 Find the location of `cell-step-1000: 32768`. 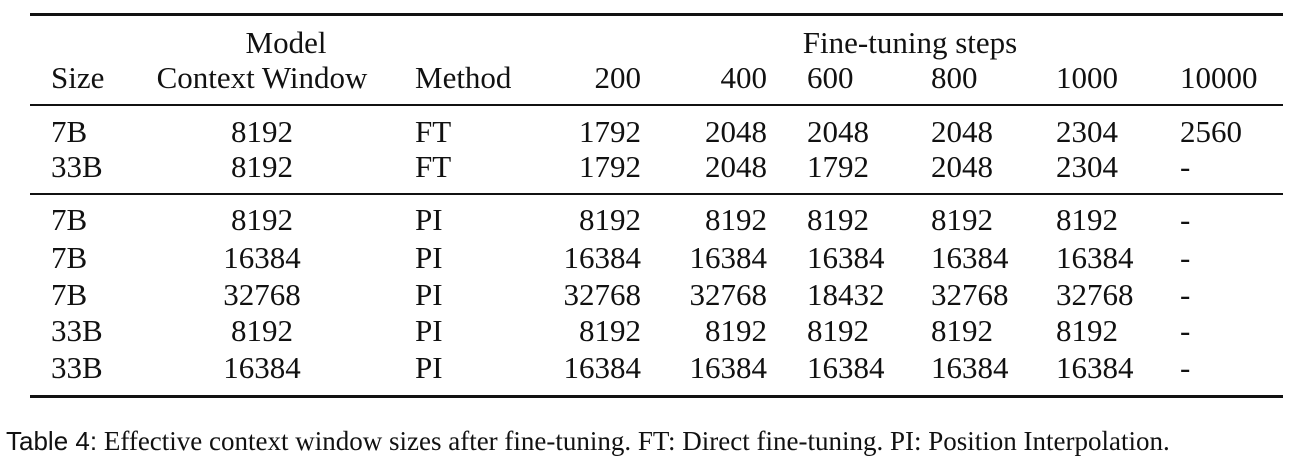

cell-step-1000: 32768 is located at coordinates (1095, 294).